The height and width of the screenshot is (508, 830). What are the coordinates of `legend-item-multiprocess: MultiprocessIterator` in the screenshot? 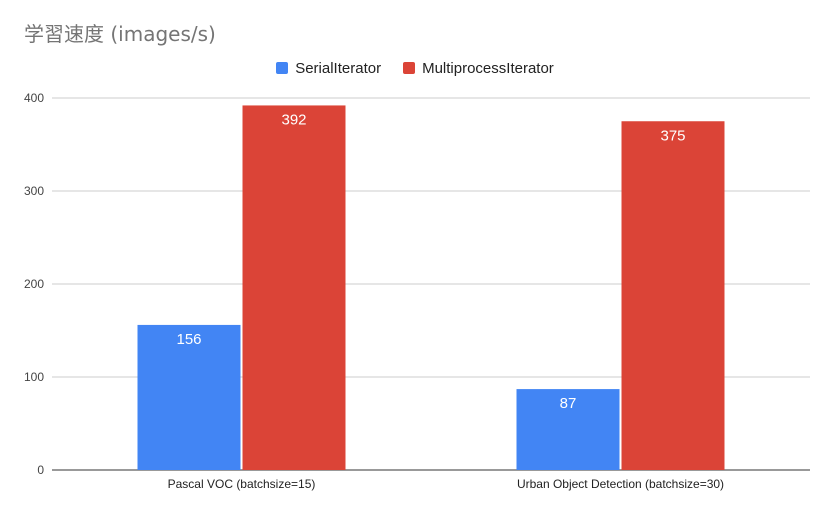 It's located at (478, 68).